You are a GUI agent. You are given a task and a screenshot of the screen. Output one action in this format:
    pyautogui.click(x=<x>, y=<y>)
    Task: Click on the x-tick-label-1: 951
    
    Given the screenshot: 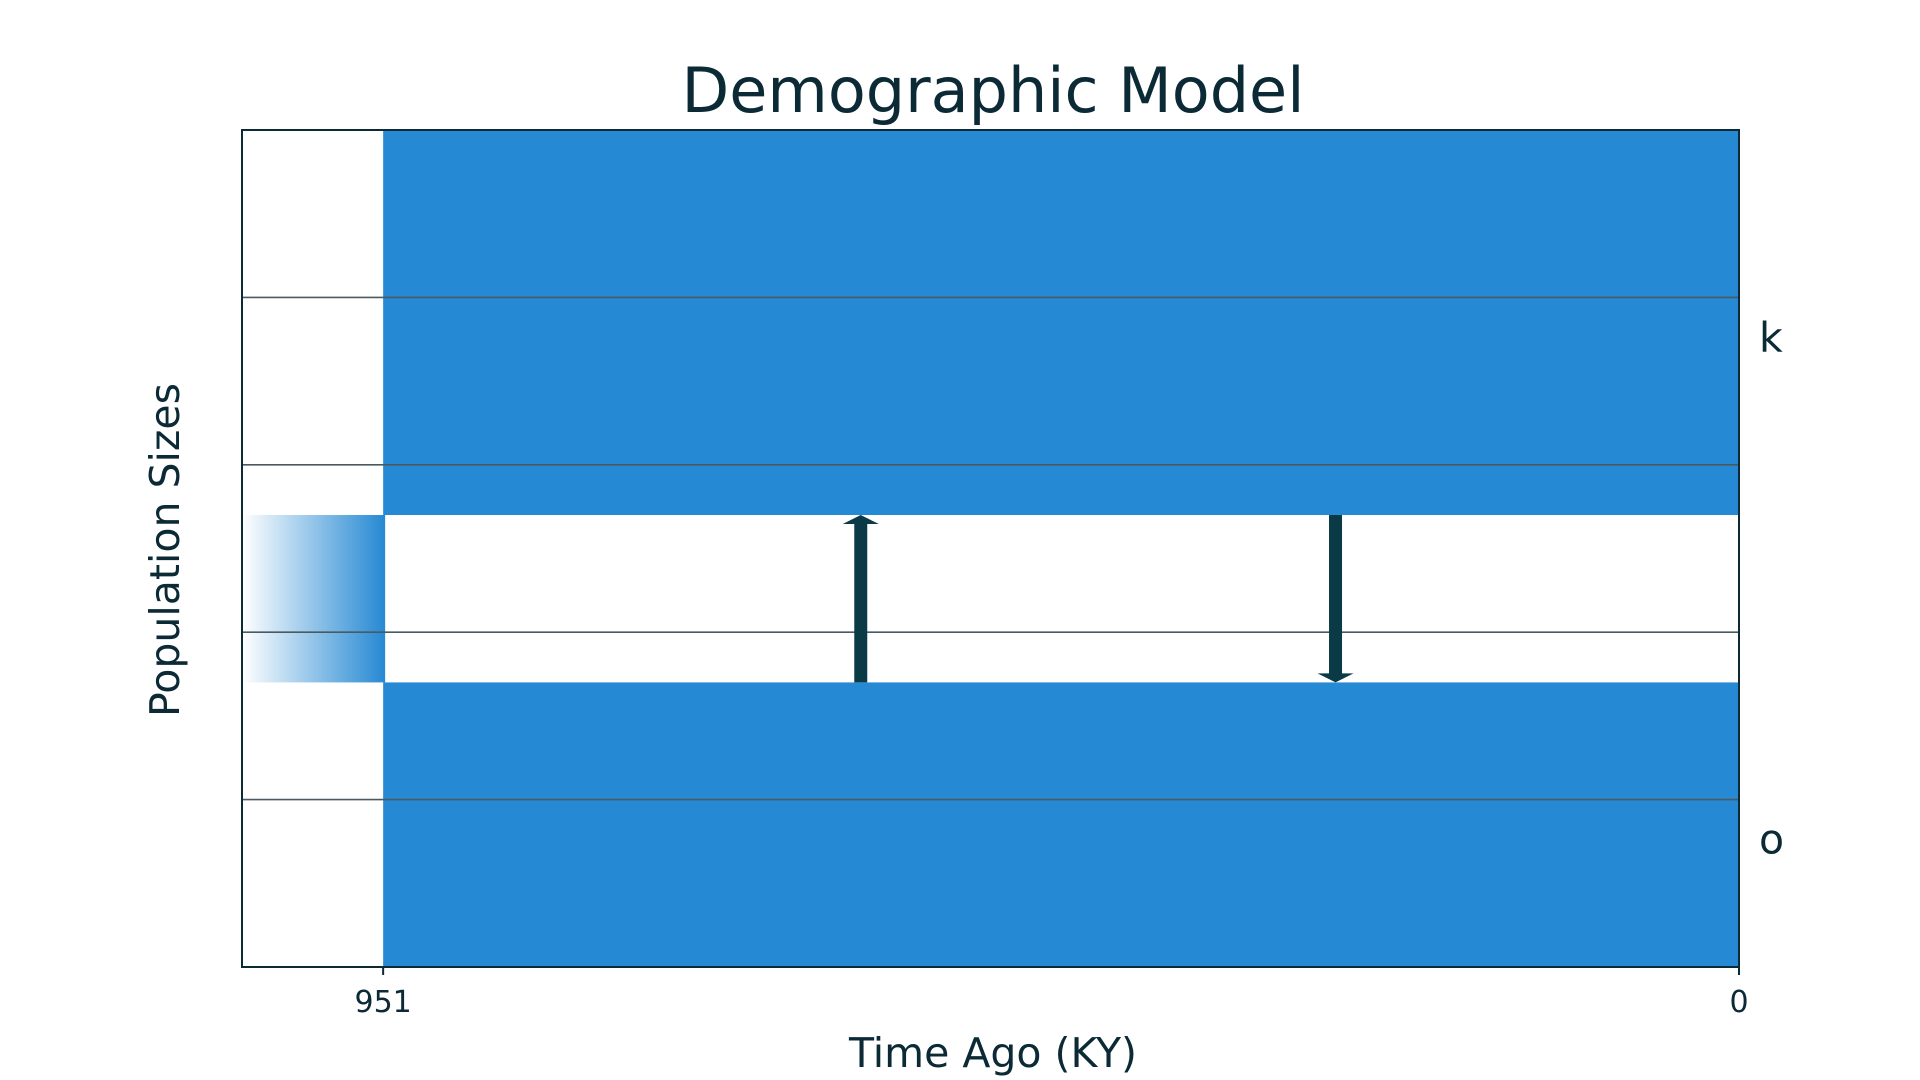 What is the action you would take?
    pyautogui.click(x=383, y=1002)
    